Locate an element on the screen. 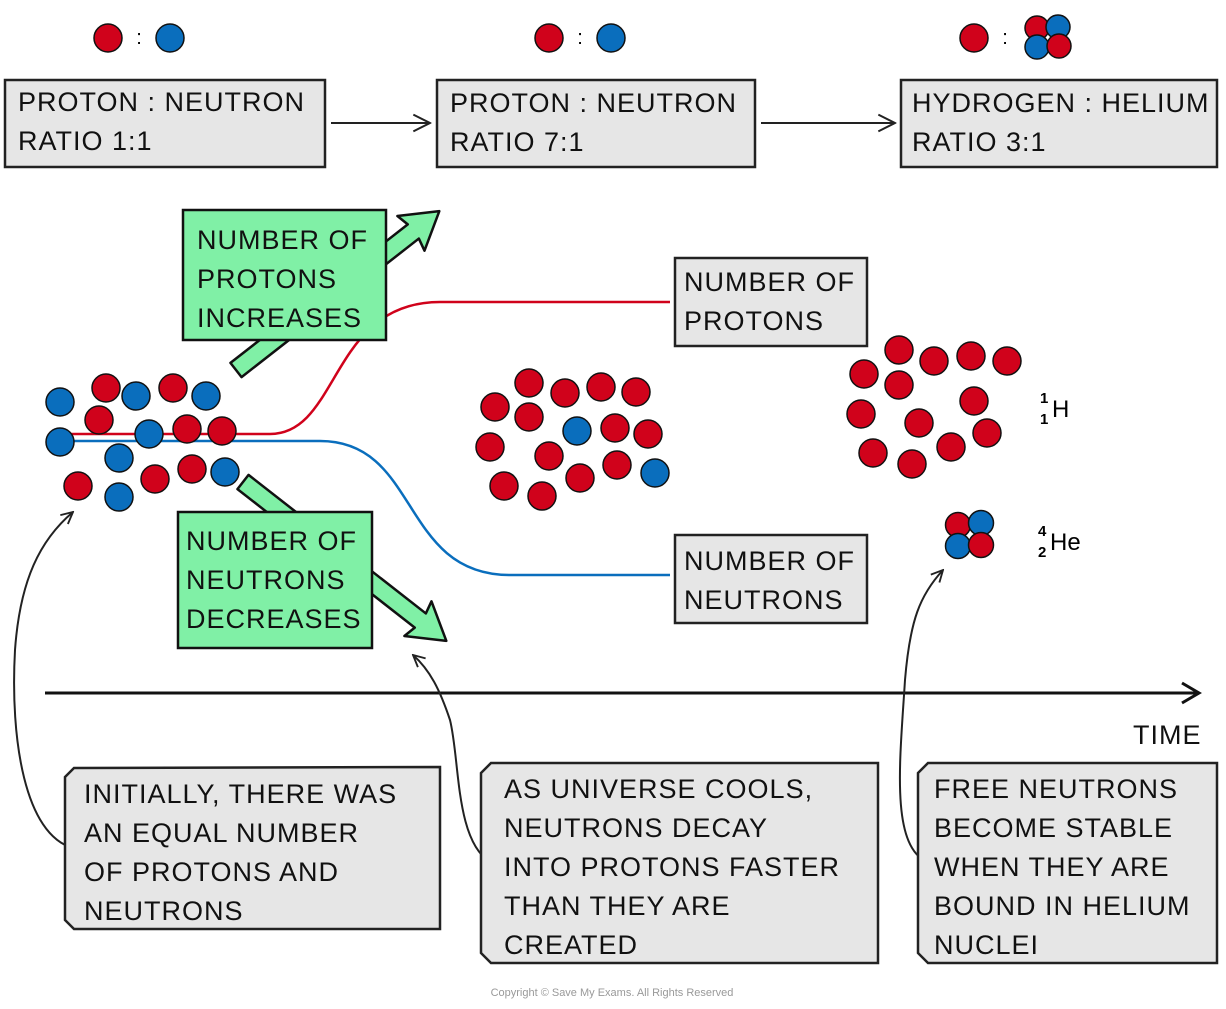 Image resolution: width=1226 pixels, height=1009 pixels. stage-box-1: PROTON : NEUTRON RATIO 1:1 is located at coordinates (165, 123).